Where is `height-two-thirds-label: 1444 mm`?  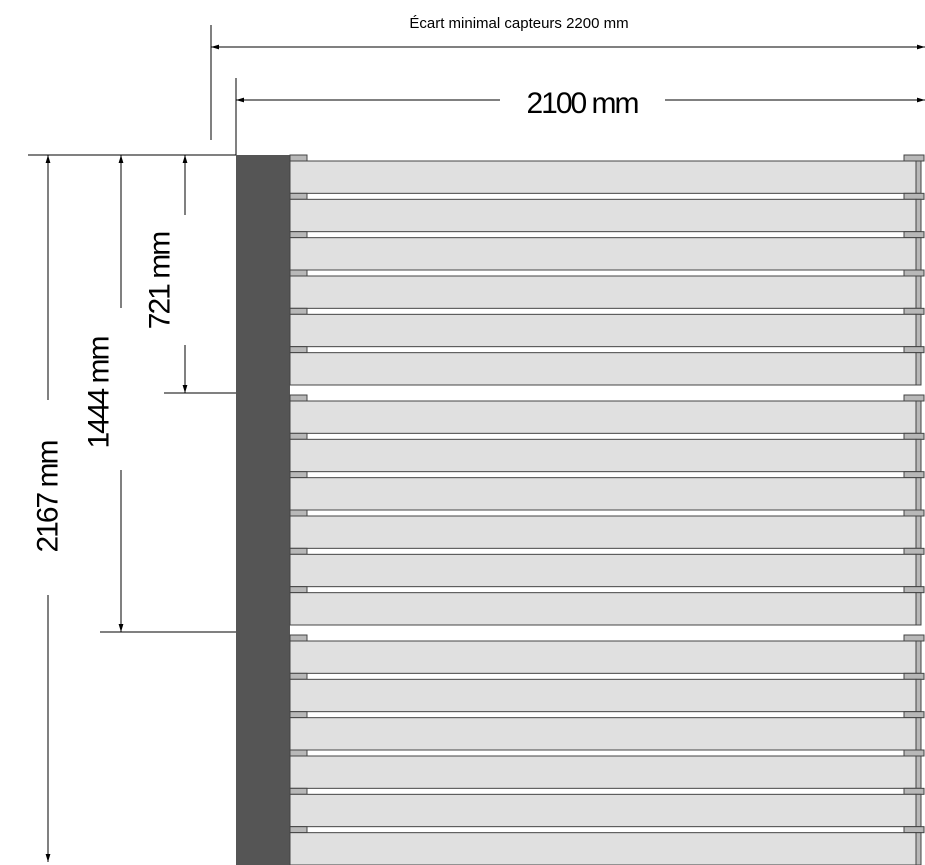 height-two-thirds-label: 1444 mm is located at coordinates (99, 392).